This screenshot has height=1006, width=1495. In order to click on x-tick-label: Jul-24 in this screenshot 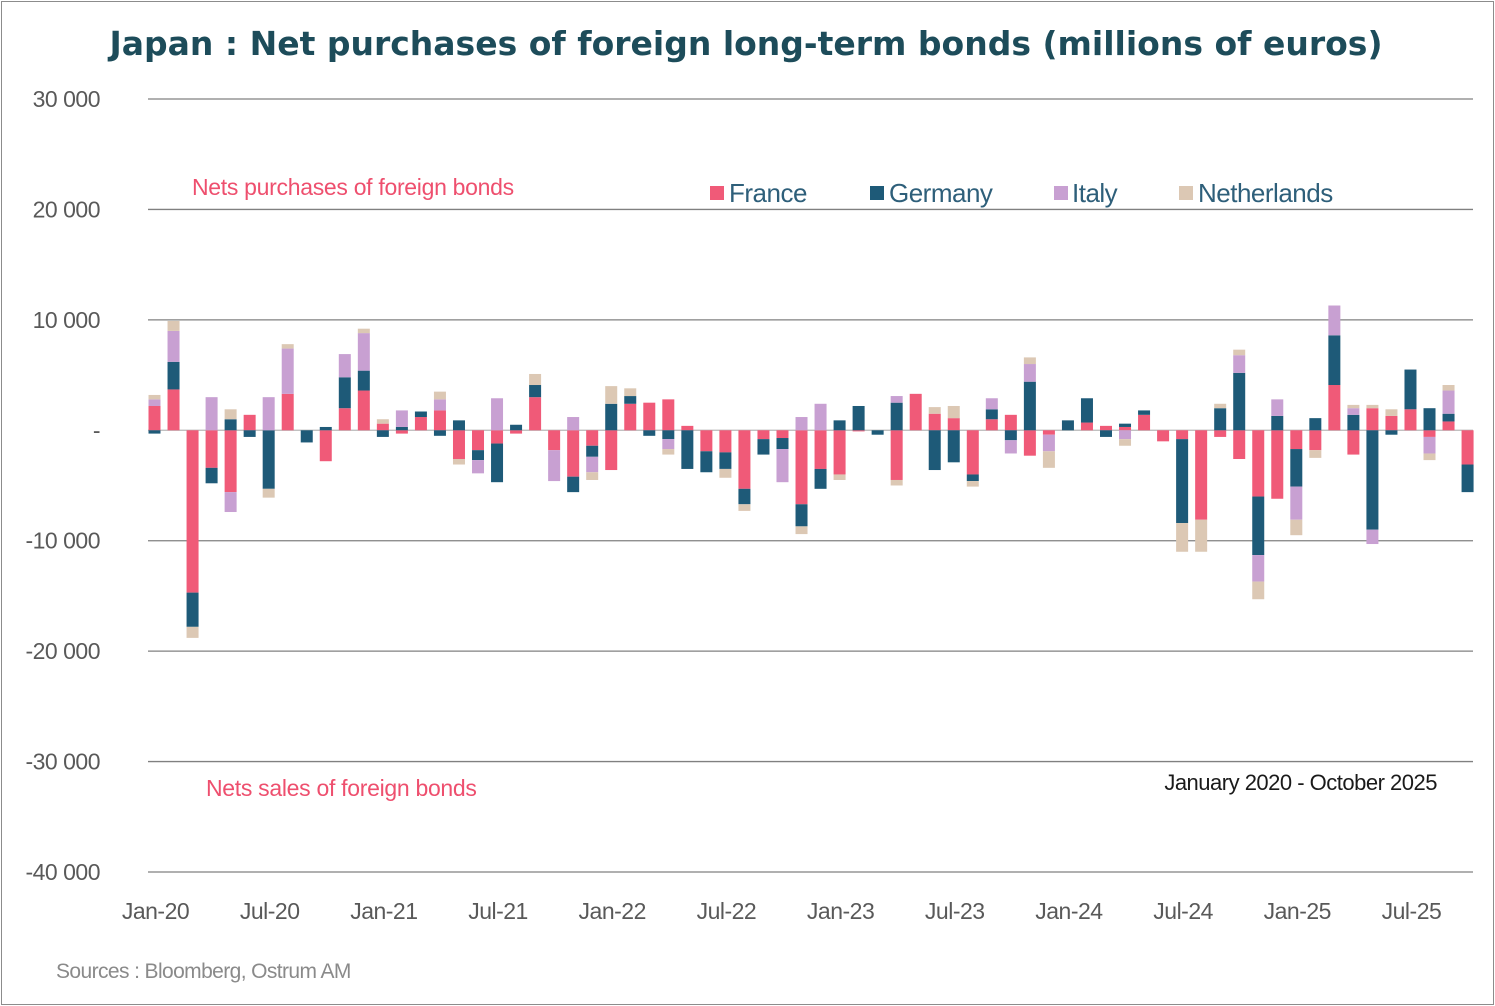, I will do `click(1183, 911)`.